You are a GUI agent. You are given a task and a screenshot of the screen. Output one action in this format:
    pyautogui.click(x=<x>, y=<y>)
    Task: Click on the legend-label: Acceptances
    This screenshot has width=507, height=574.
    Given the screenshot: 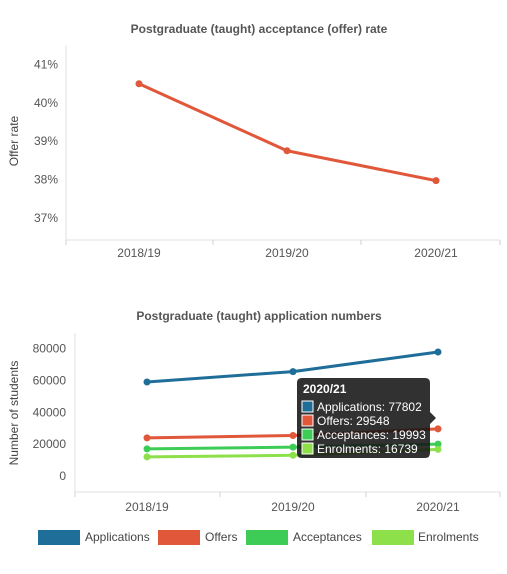 What is the action you would take?
    pyautogui.click(x=327, y=537)
    